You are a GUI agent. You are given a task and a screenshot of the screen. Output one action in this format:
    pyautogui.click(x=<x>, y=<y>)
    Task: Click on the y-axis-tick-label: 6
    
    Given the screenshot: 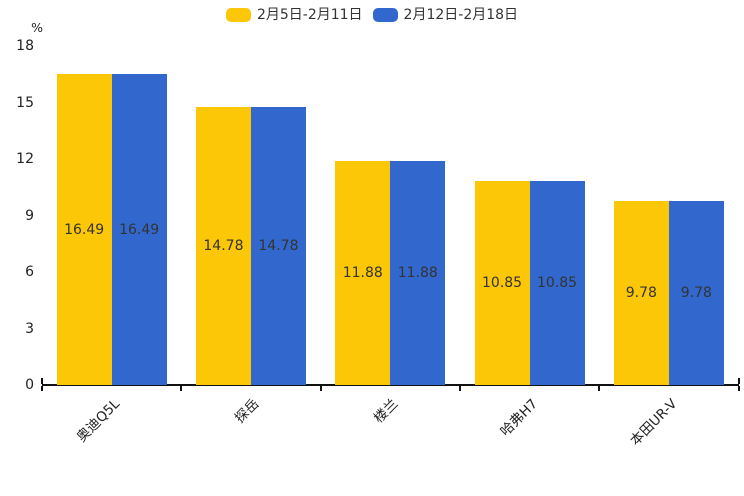 What is the action you would take?
    pyautogui.click(x=29, y=272)
    